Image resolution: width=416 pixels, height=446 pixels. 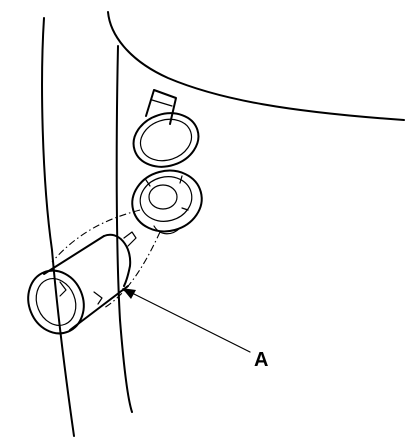 What do you see at coordinates (261, 360) in the screenshot?
I see `callout-label-a: A` at bounding box center [261, 360].